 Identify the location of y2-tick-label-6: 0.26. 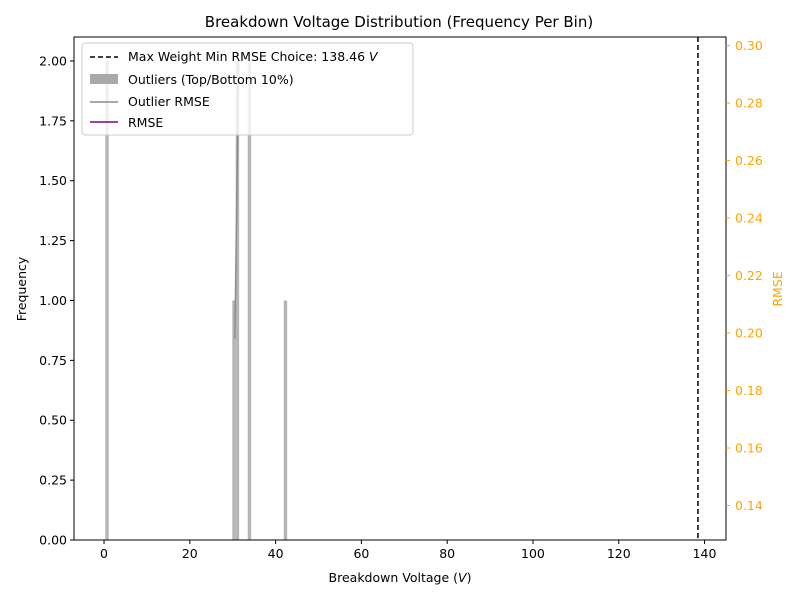
(749, 160).